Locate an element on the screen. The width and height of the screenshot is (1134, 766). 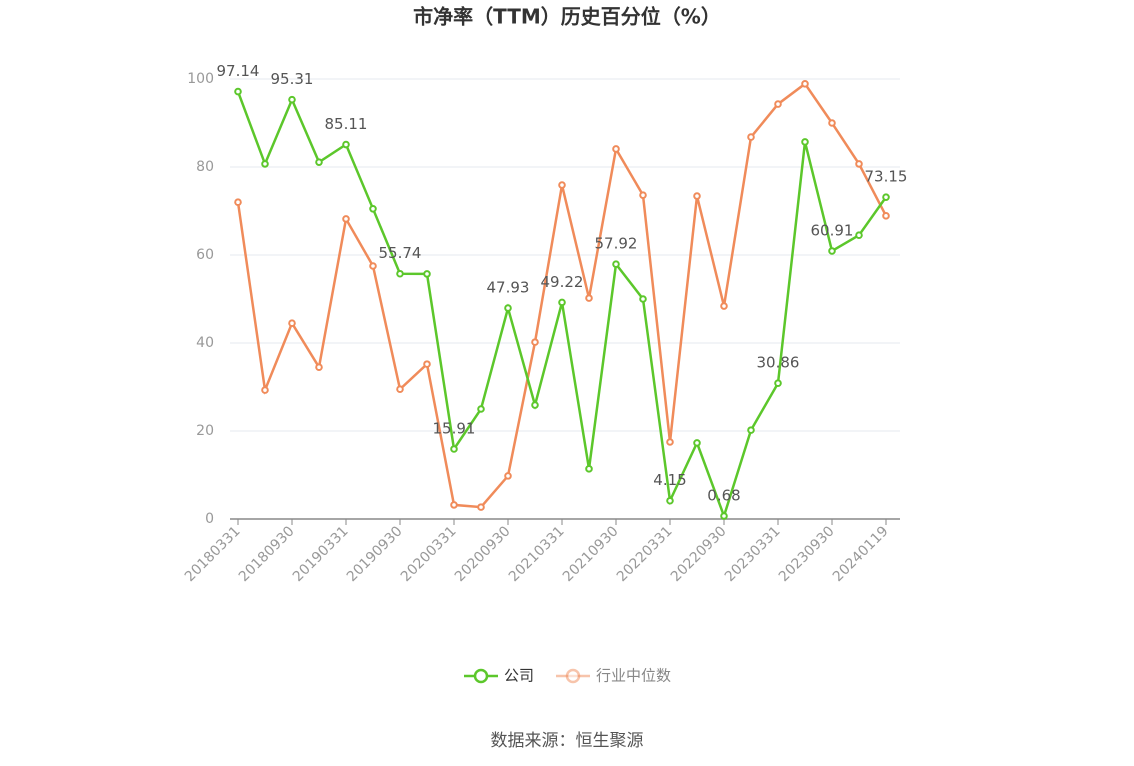
x-tick-label: 20180331 is located at coordinates (213, 554).